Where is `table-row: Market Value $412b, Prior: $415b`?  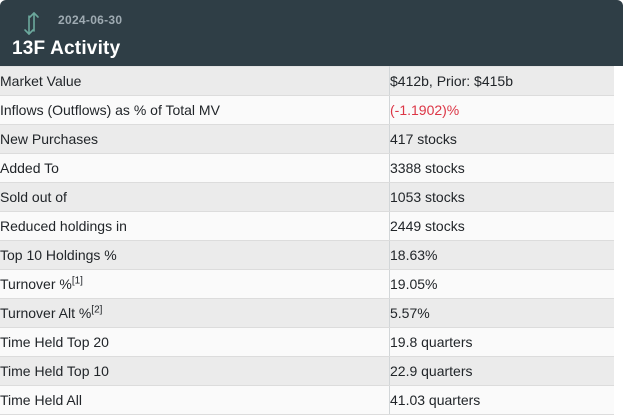
table-row: Market Value $412b, Prior: $415b is located at coordinates (307, 81).